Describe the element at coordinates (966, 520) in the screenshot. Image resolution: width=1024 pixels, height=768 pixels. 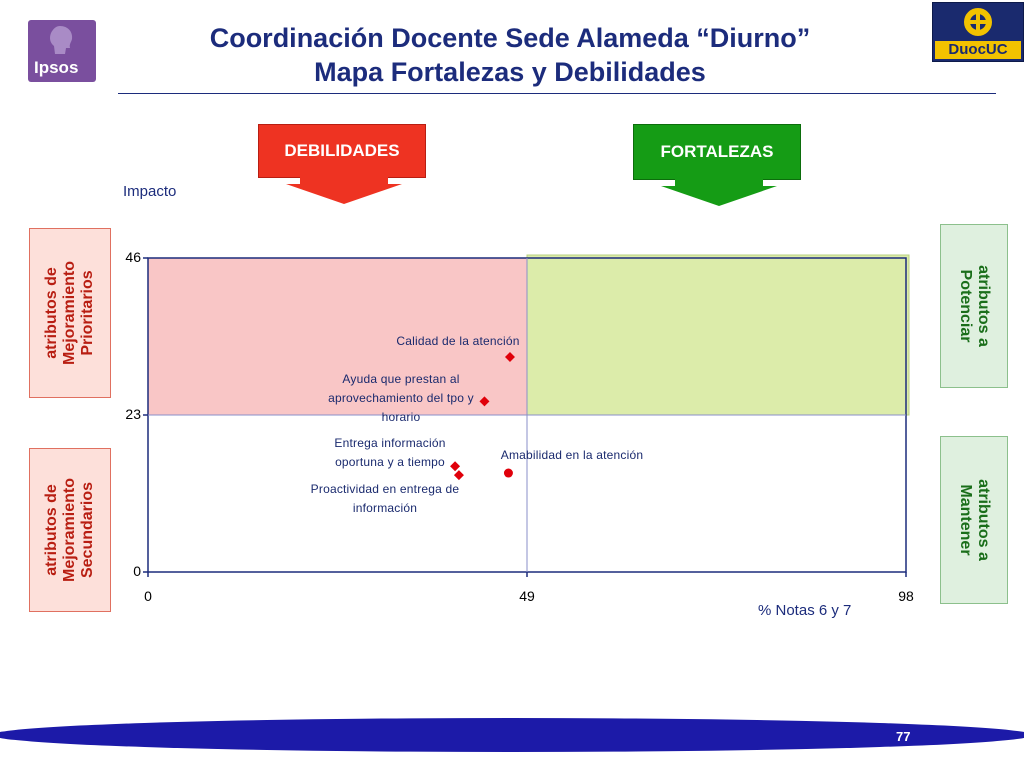
I see `label-line: Mantener` at that location.